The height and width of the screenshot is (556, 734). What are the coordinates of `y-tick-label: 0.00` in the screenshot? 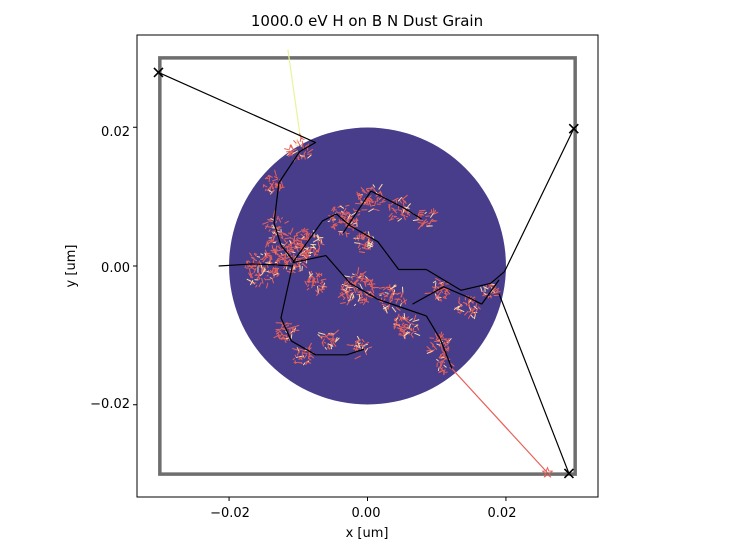 It's located at (115, 268).